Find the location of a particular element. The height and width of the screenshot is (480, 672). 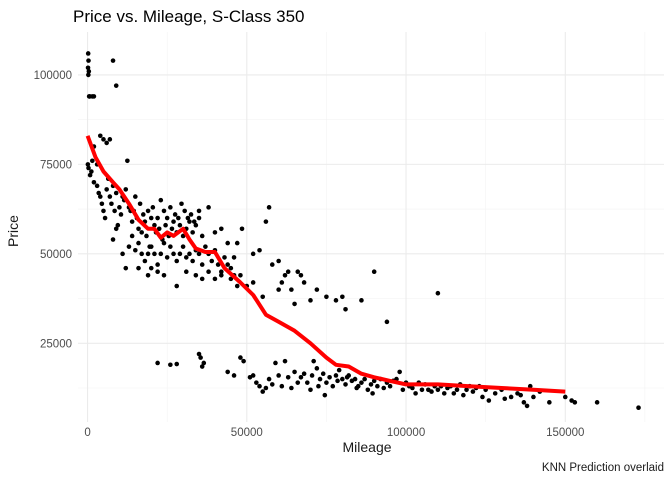

y-tick-label: 50000 is located at coordinates (56, 255).